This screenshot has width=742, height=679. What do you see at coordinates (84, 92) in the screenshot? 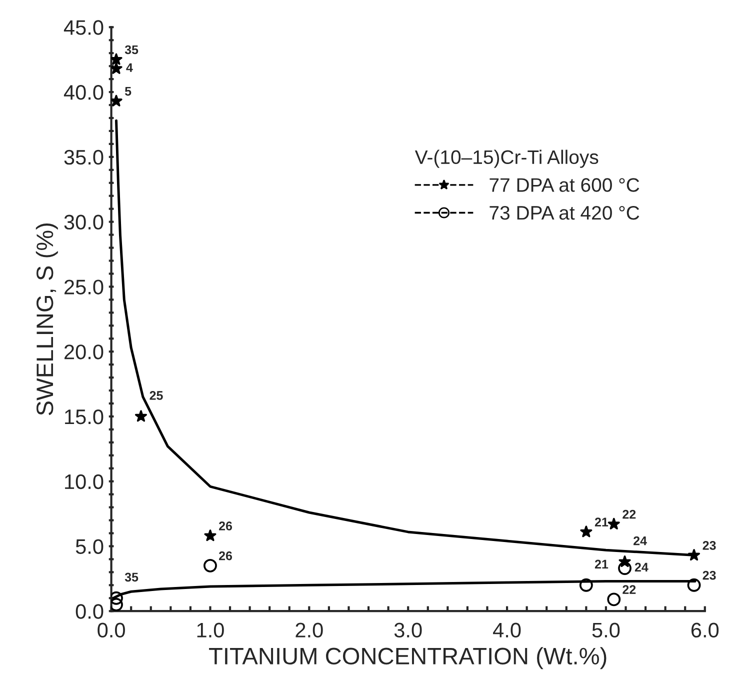
I see `y-tick-label: 40.0` at bounding box center [84, 92].